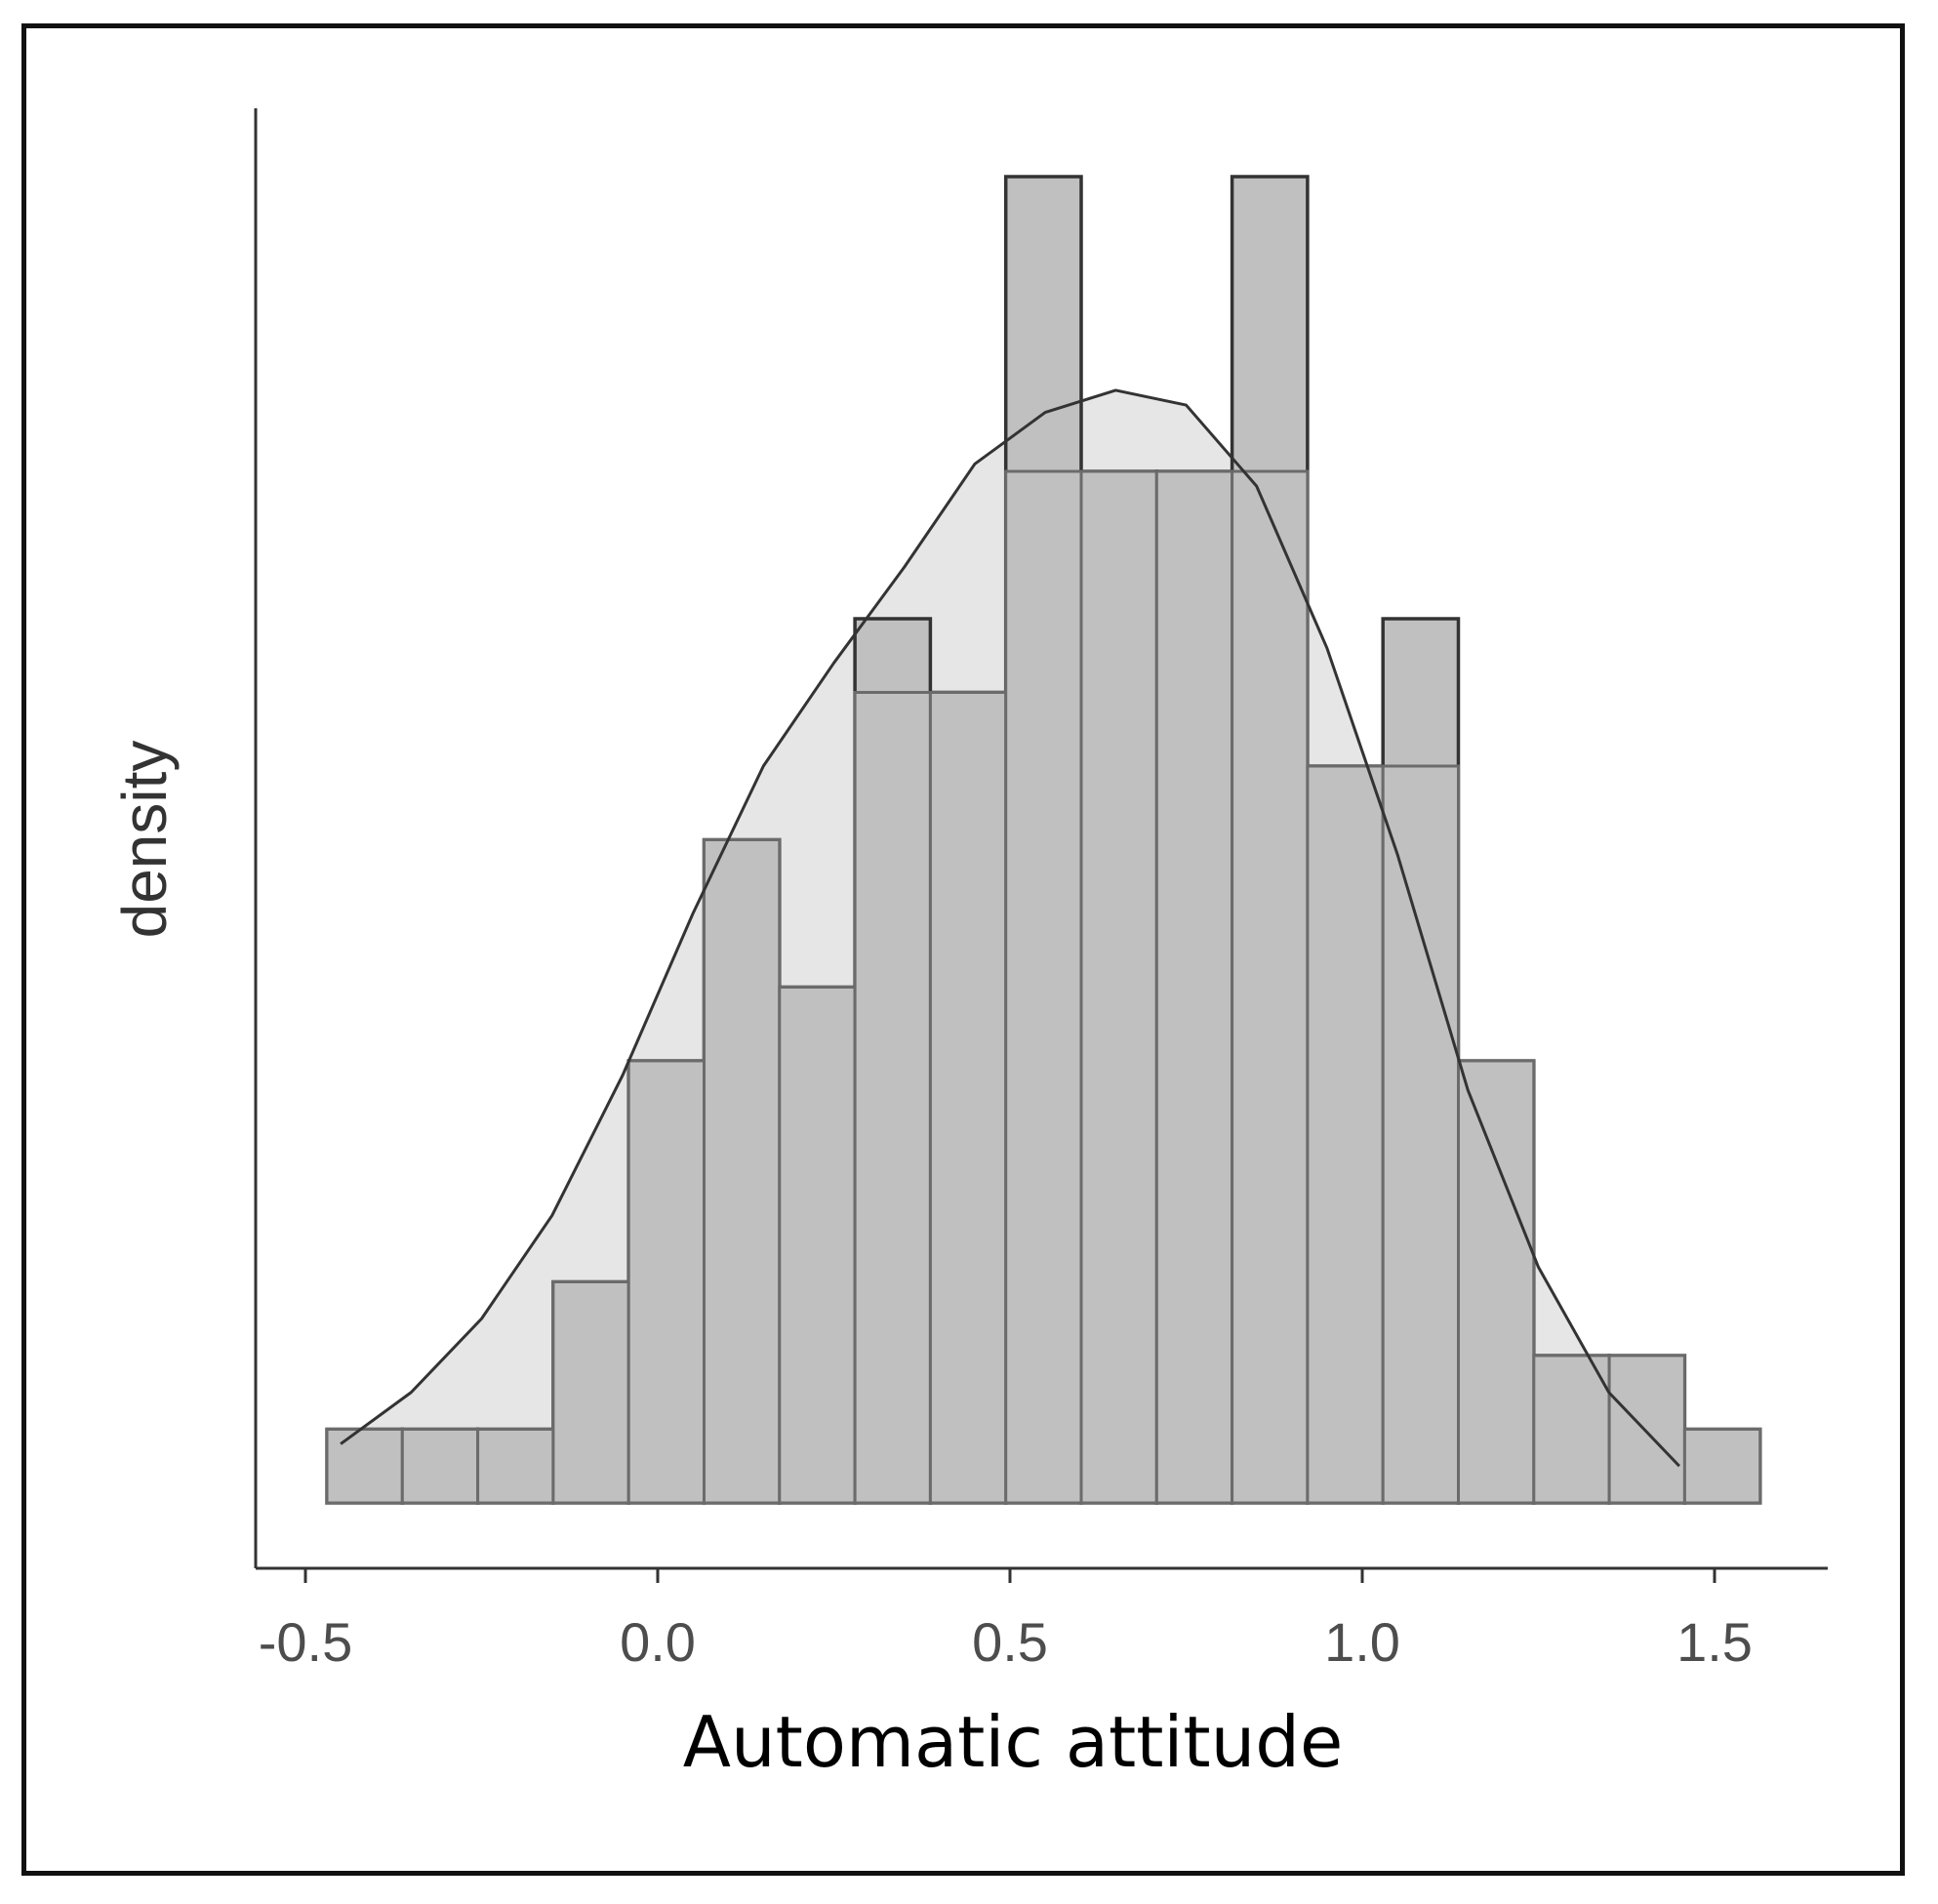  I want to click on x-tick-label: -0.5, so click(306, 1642).